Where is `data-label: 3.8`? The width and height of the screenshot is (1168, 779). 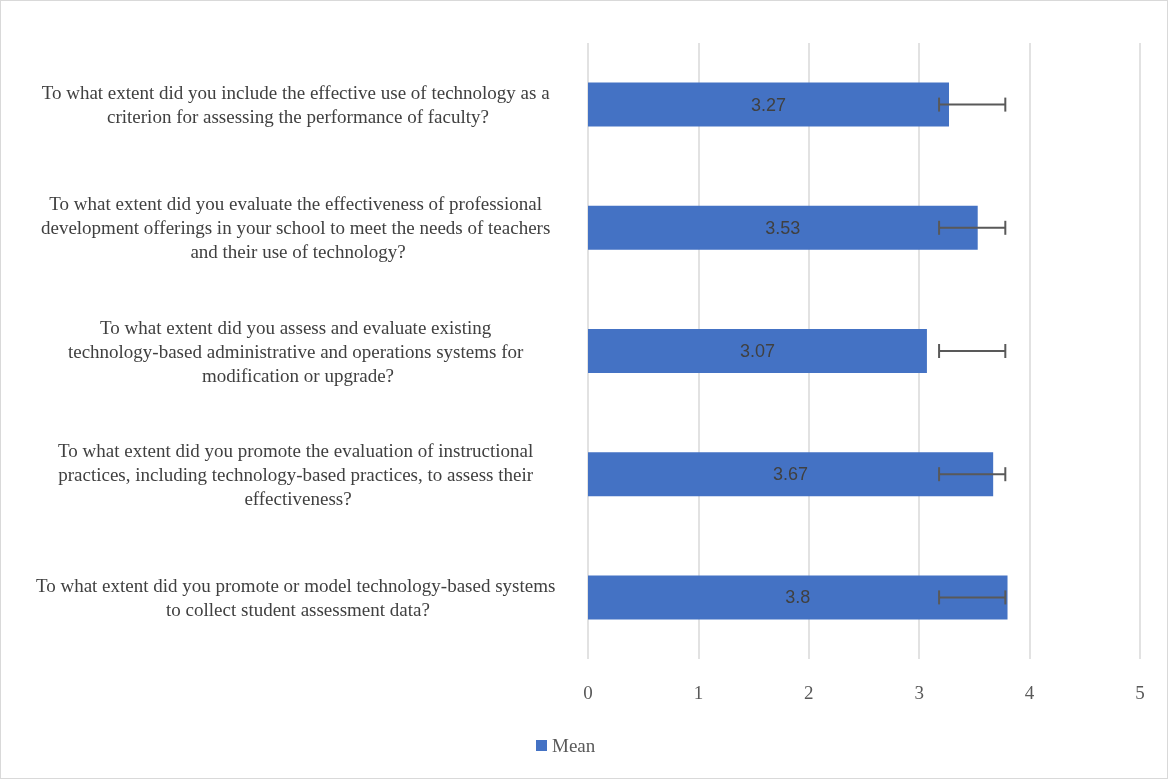
data-label: 3.8 is located at coordinates (798, 597).